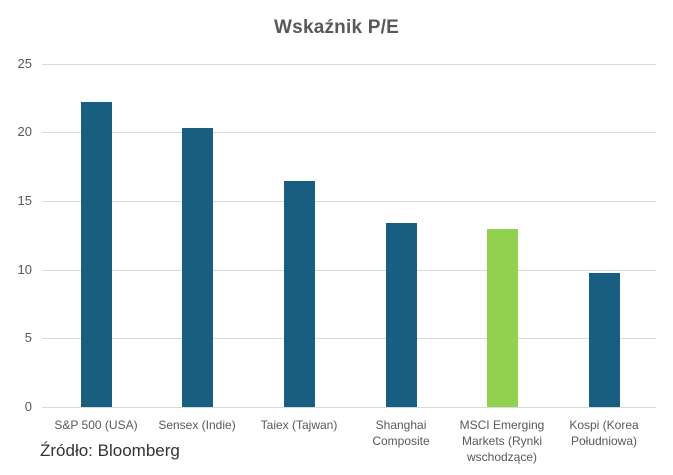 The height and width of the screenshot is (475, 673). I want to click on y-tick-label: 20, so click(24, 131).